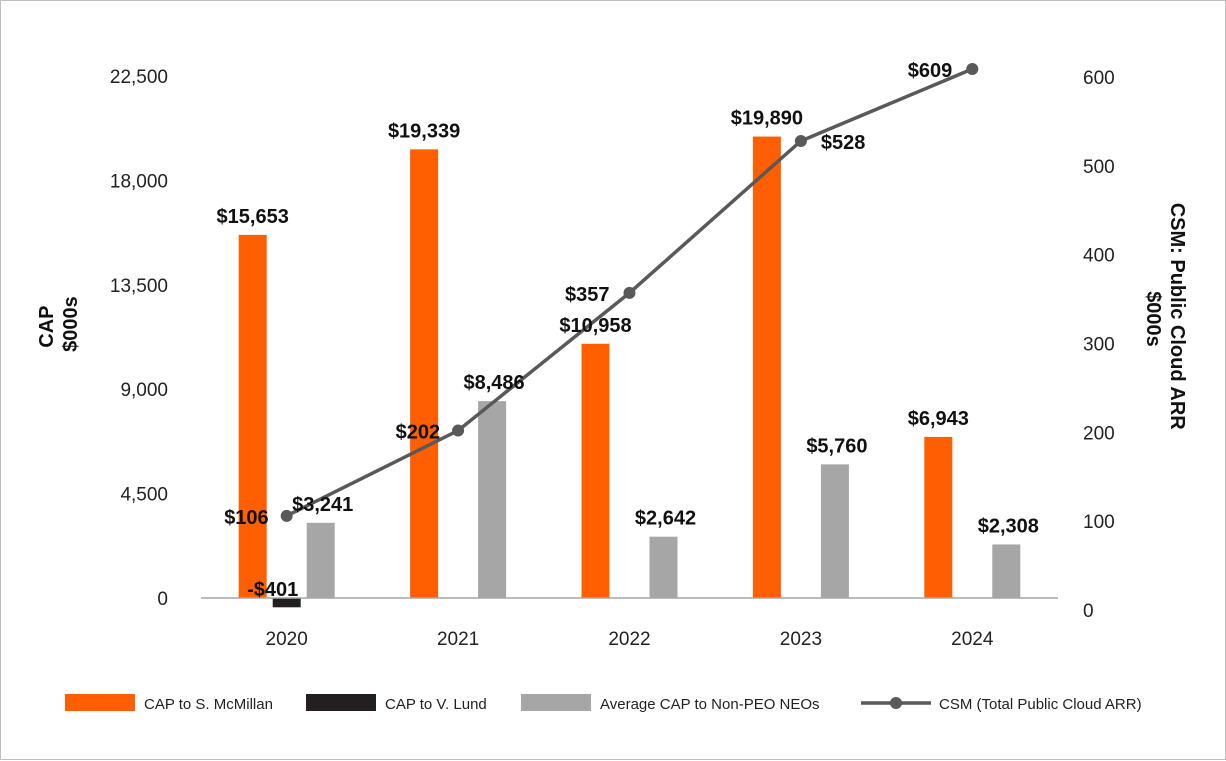  I want to click on data-label-average-cap-to-non-peo-neos-2023: $5,760, so click(836, 446).